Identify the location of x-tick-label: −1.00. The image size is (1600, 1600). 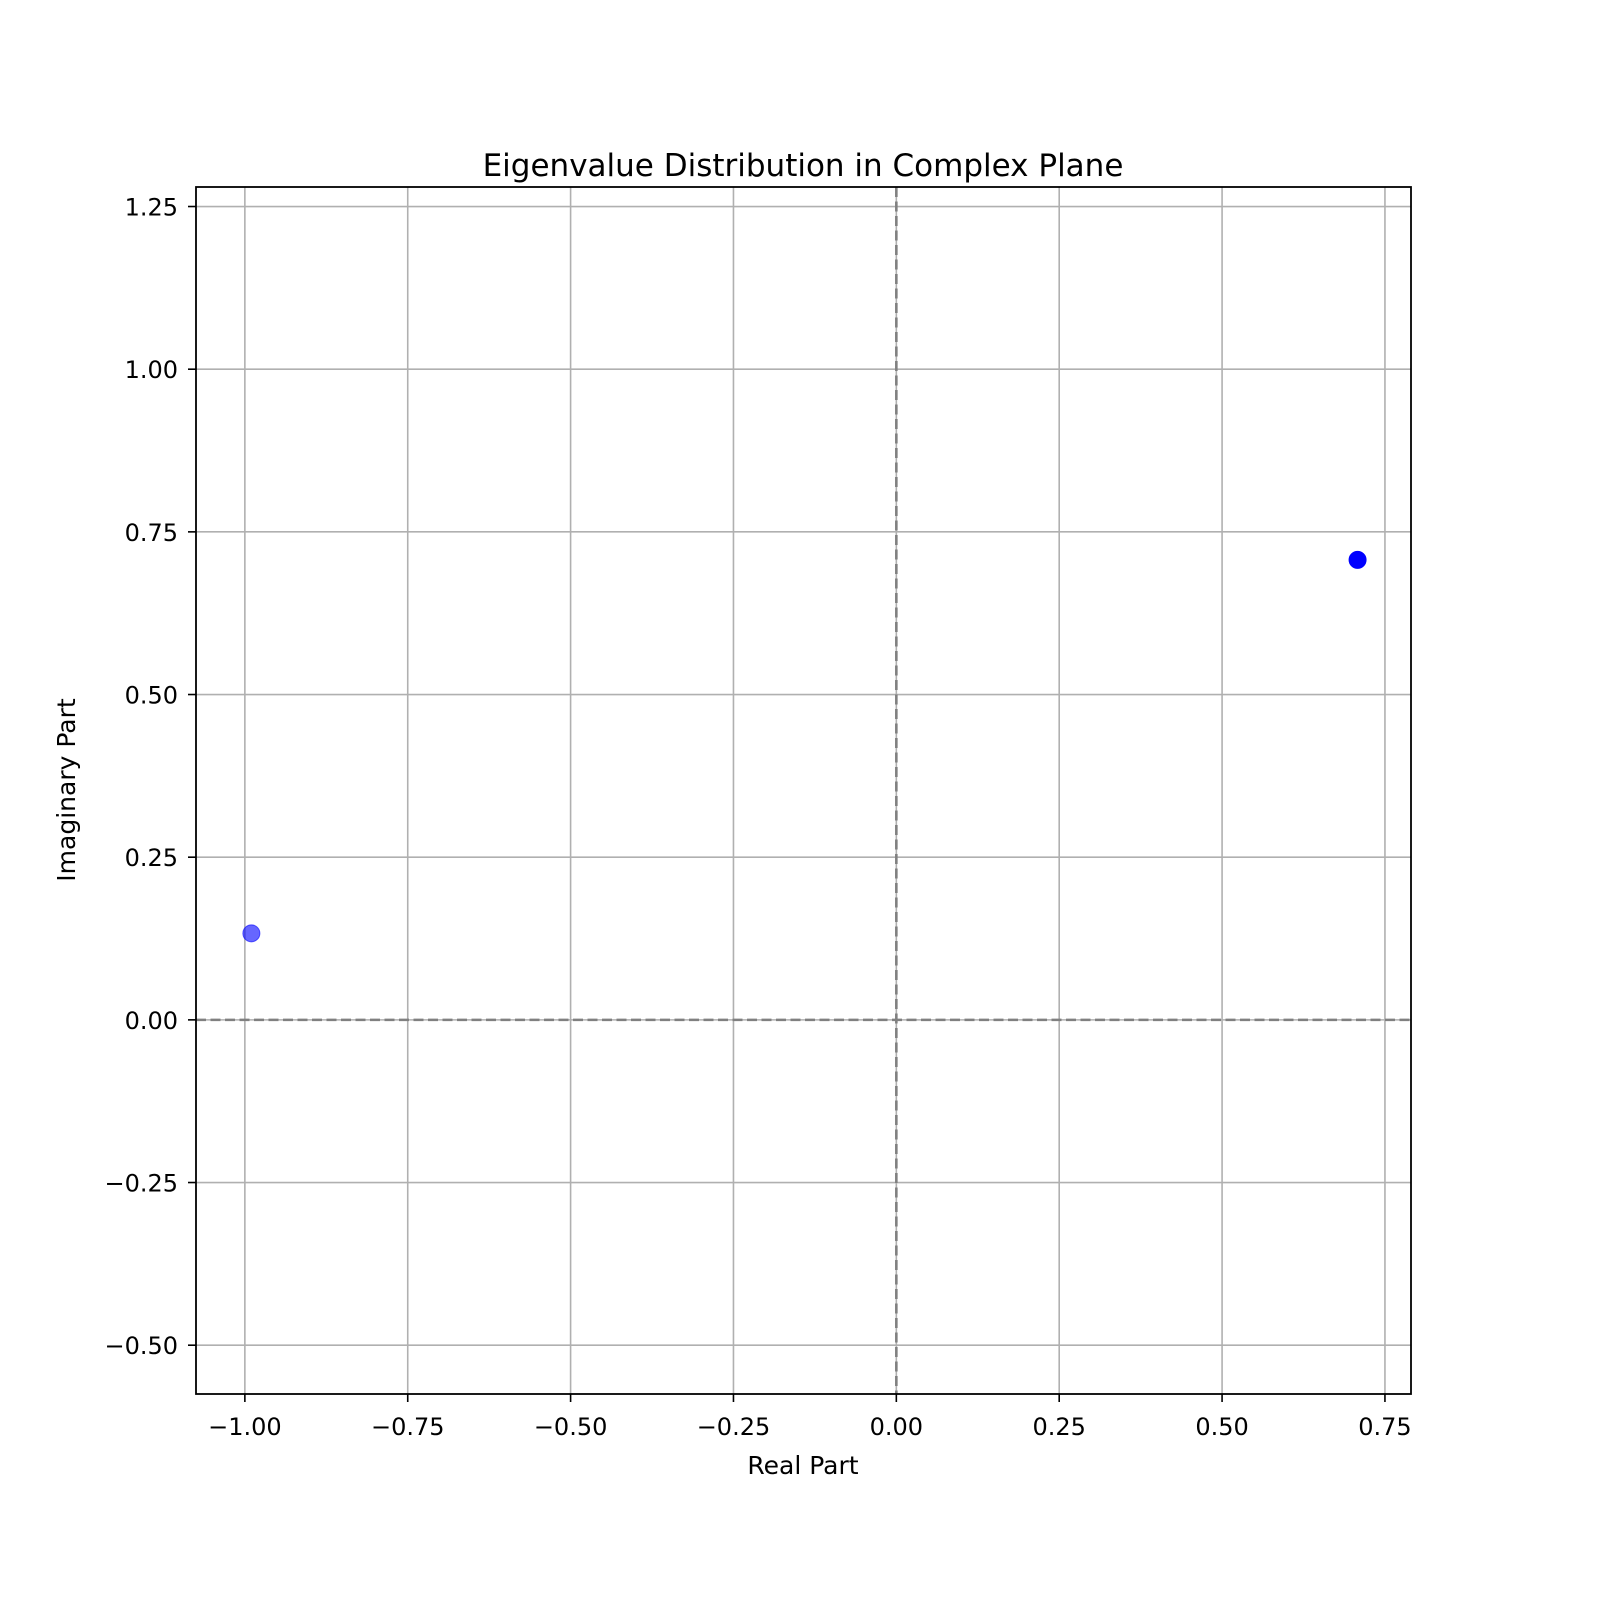
(245, 1427).